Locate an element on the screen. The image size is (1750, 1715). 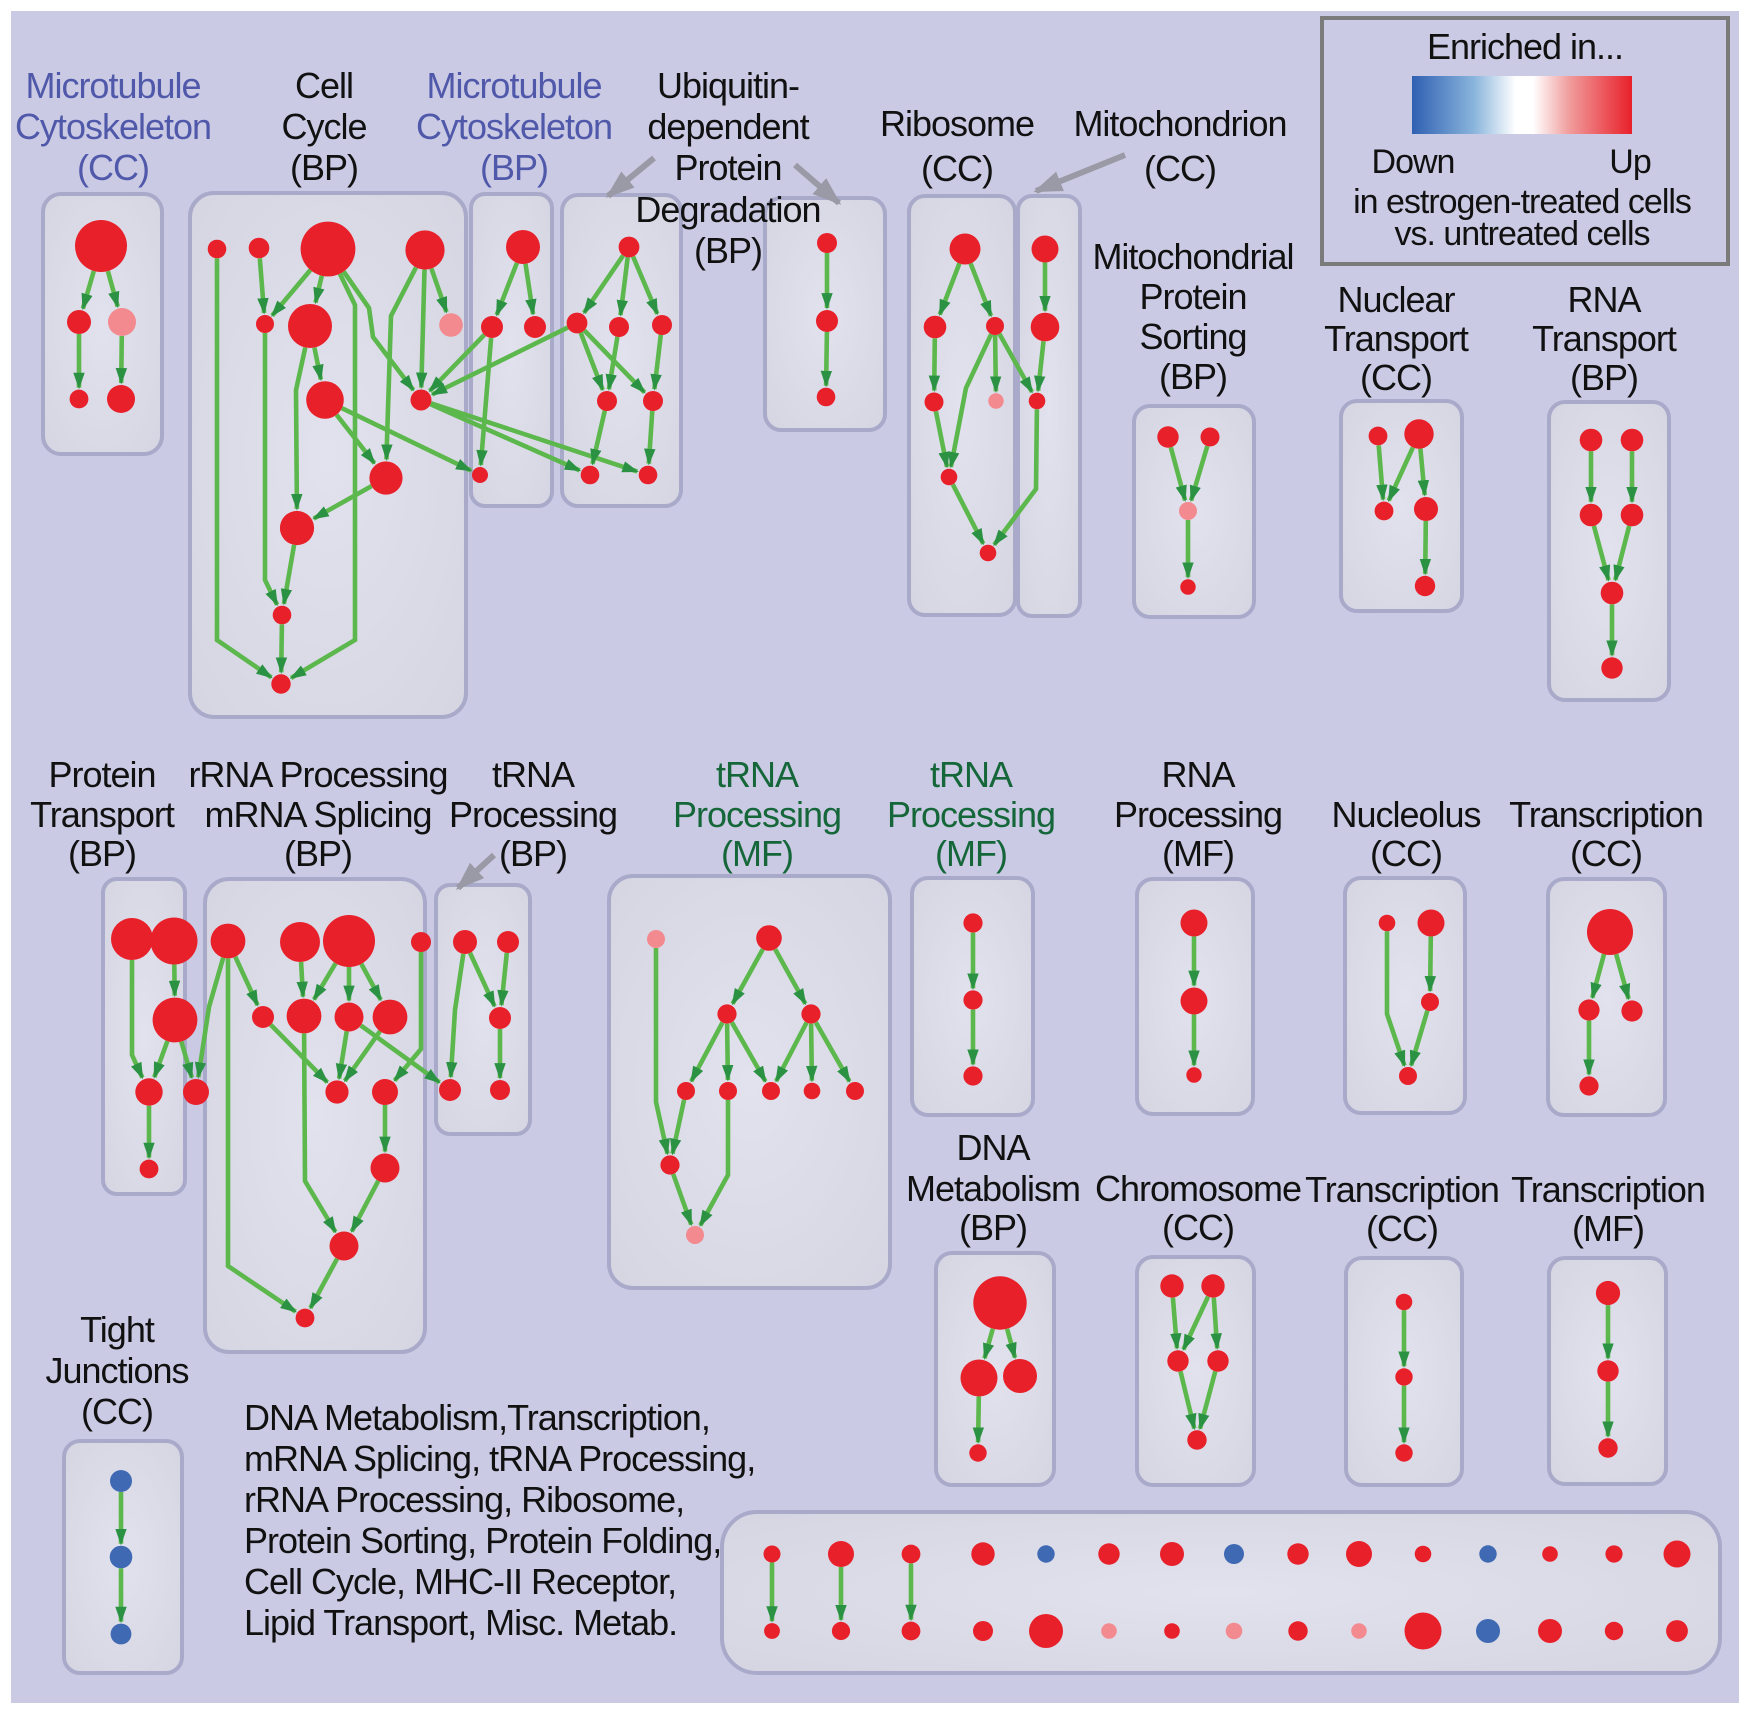
svg-text: Mitochondrion is located at coordinates (1179, 123).